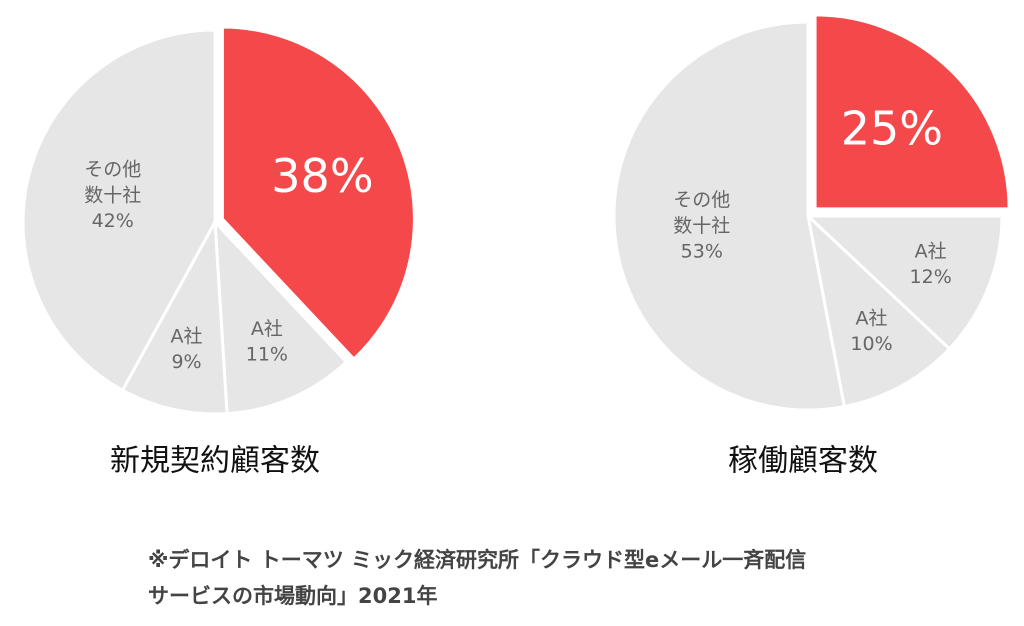 The height and width of the screenshot is (626, 1024). Describe the element at coordinates (892, 129) in the screenshot. I see `slice-value-label: 25%` at that location.